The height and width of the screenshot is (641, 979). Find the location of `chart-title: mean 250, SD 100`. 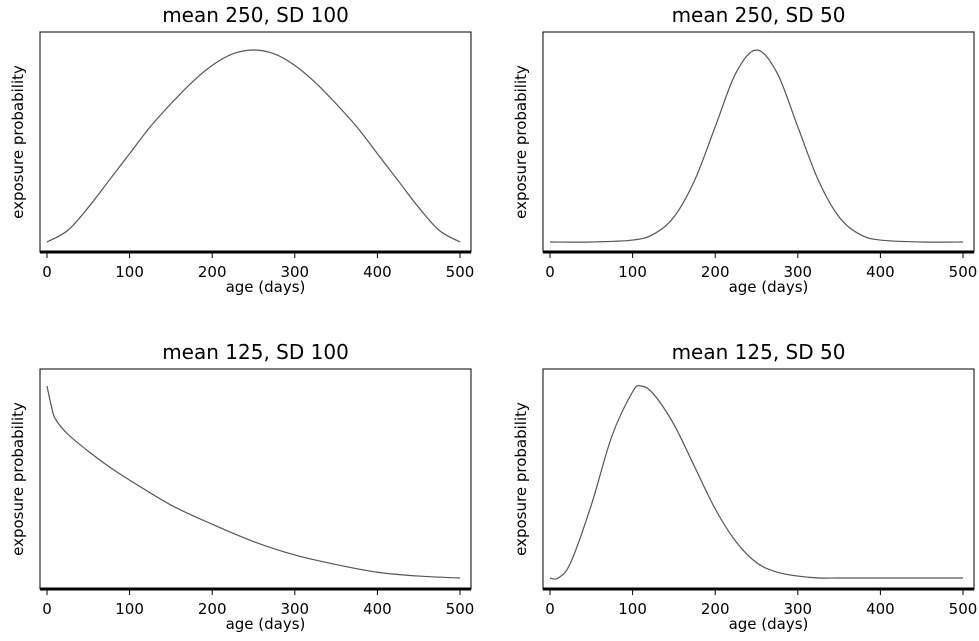

chart-title: mean 250, SD 100 is located at coordinates (255, 15).